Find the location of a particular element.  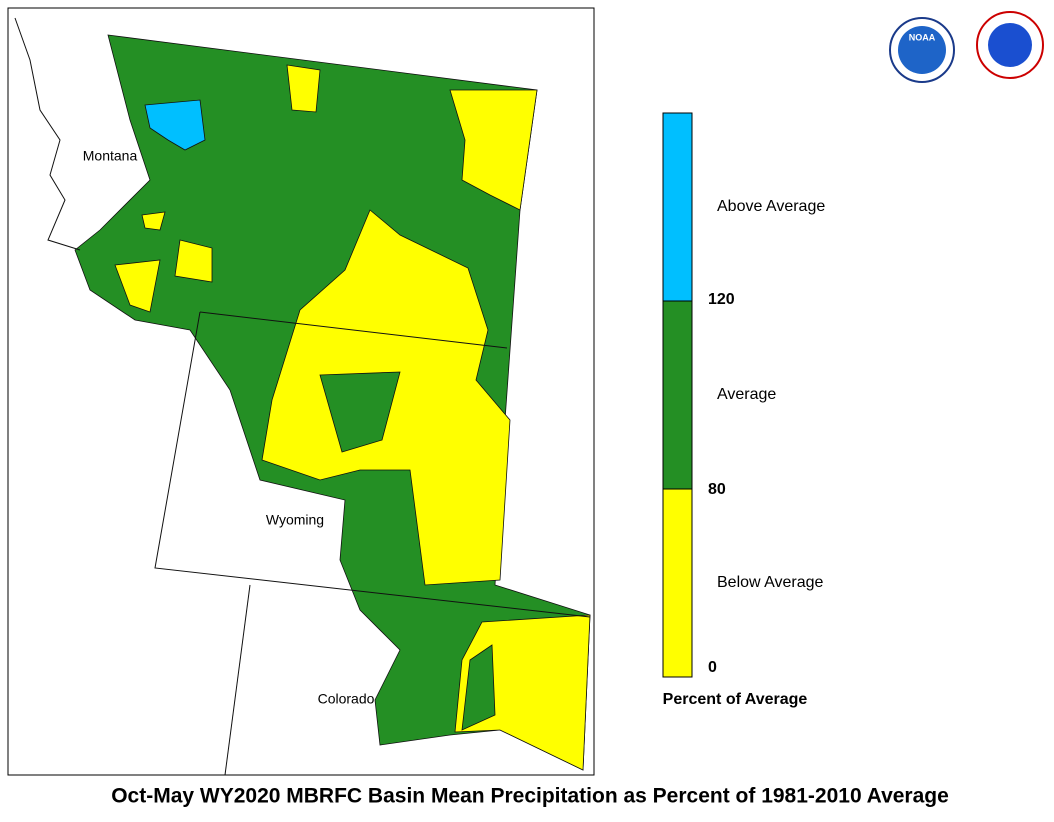

legend-tick-label: 120 is located at coordinates (721, 299).